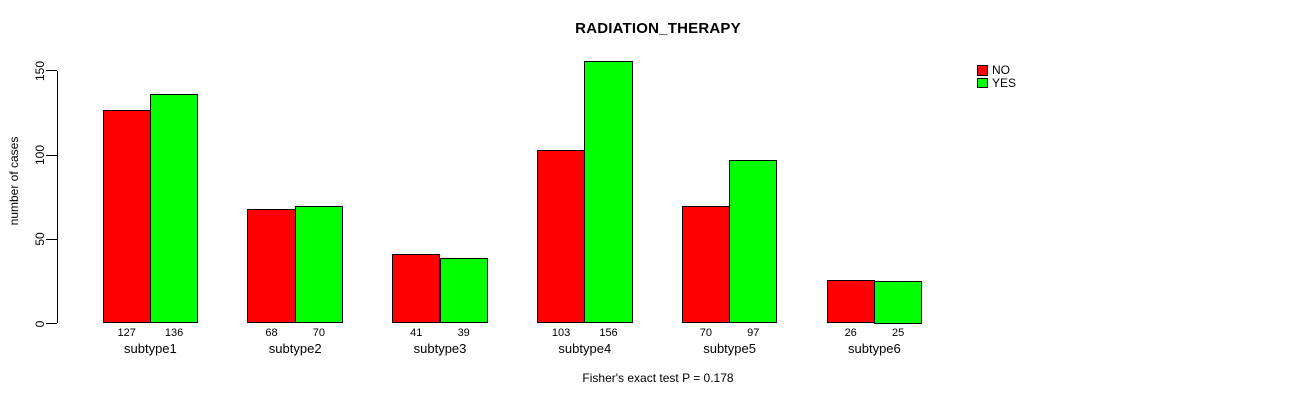  Describe the element at coordinates (729, 348) in the screenshot. I see `category-label-subtype5: subtype5` at that location.